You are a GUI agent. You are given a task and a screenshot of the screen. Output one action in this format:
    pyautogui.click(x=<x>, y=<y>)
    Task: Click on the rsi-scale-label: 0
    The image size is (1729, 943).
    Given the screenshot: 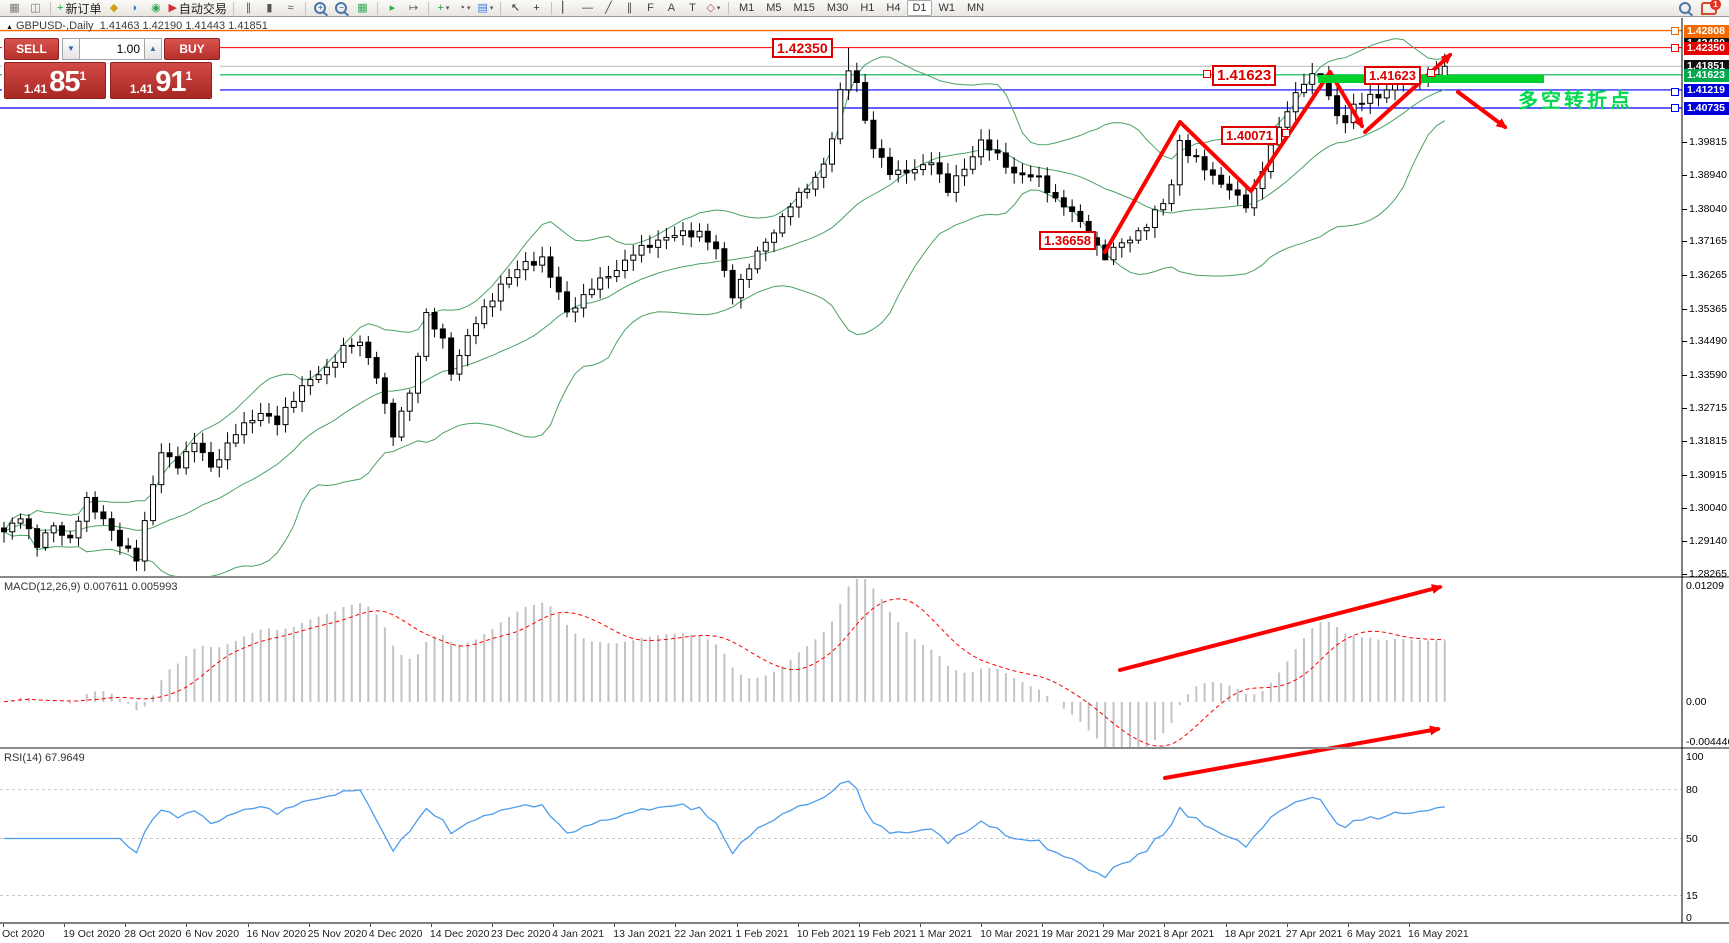 What is the action you would take?
    pyautogui.click(x=1689, y=918)
    